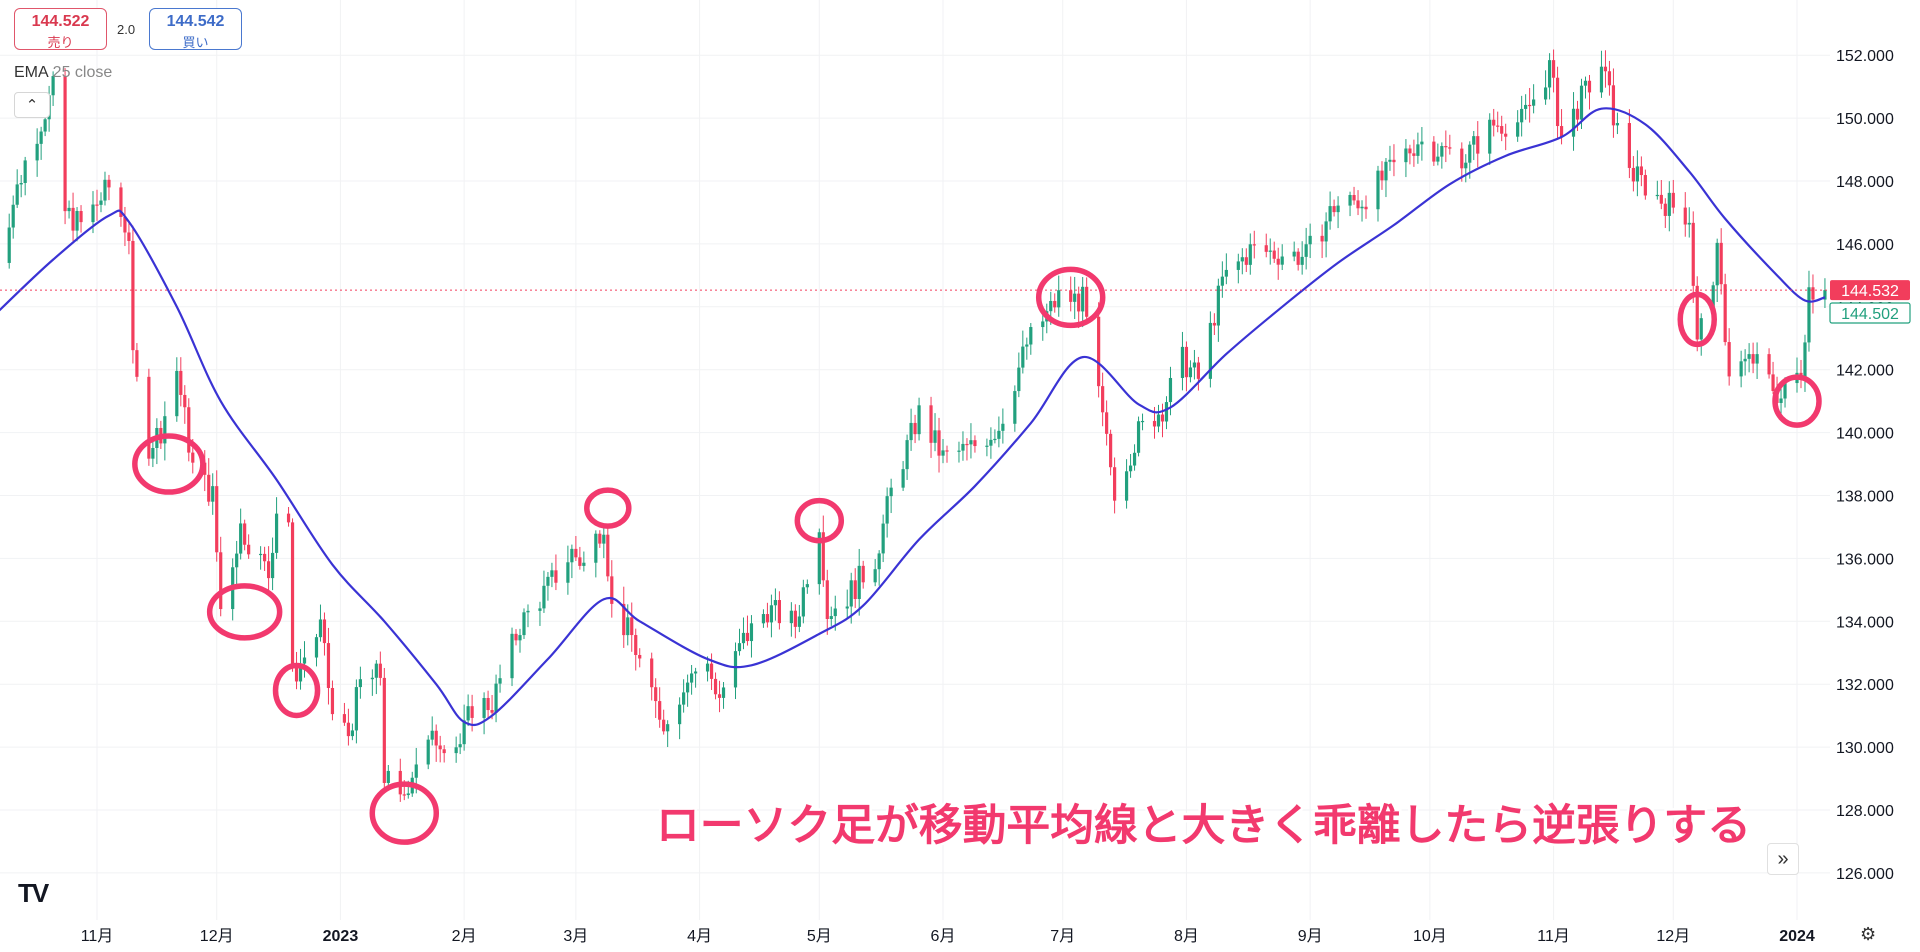 The height and width of the screenshot is (952, 1920). I want to click on chevrons-right-icon: », so click(1783, 859).